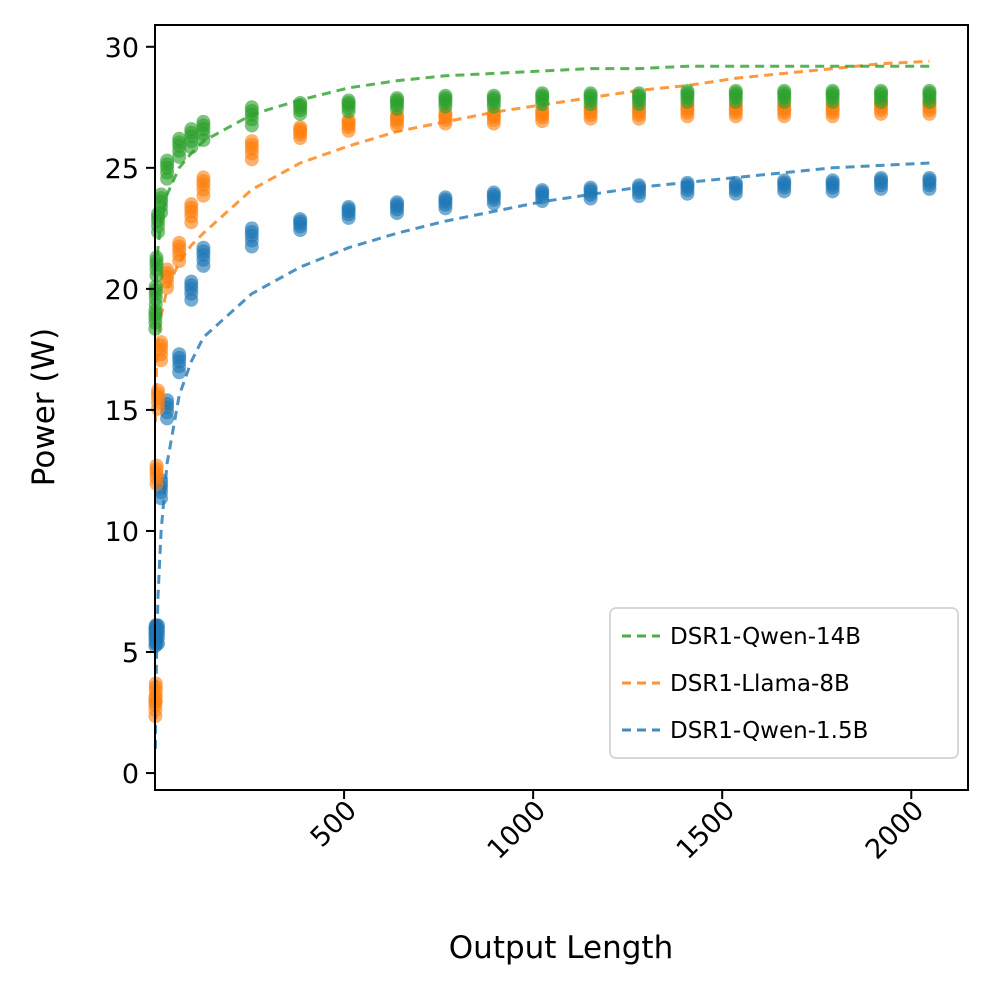  What do you see at coordinates (895, 830) in the screenshot?
I see `x-tick-label: 2000` at bounding box center [895, 830].